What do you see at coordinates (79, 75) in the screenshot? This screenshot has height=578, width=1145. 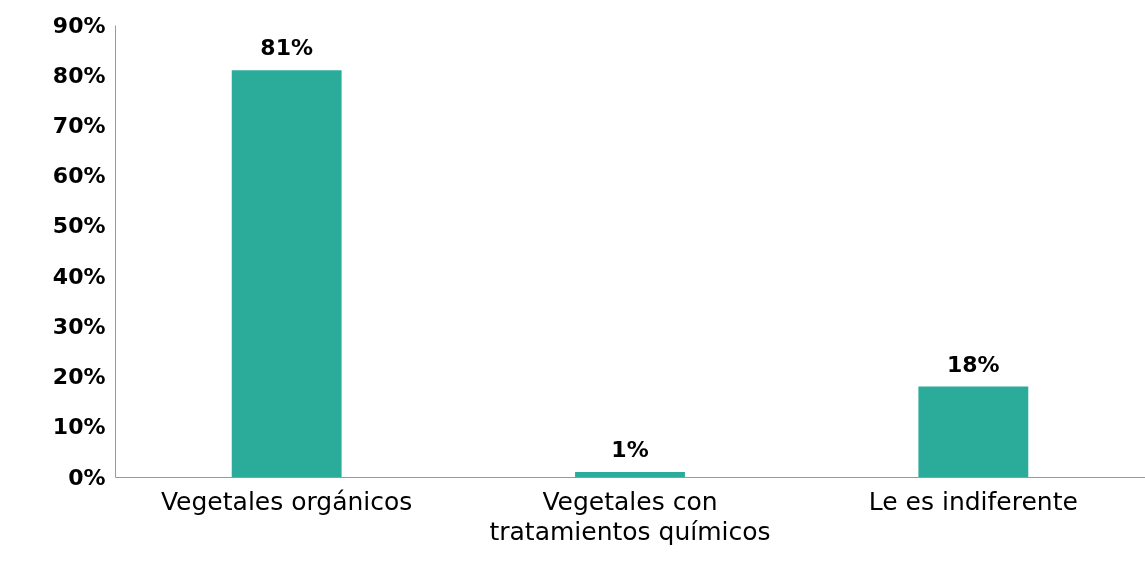 I see `y-tick-label: 80%` at bounding box center [79, 75].